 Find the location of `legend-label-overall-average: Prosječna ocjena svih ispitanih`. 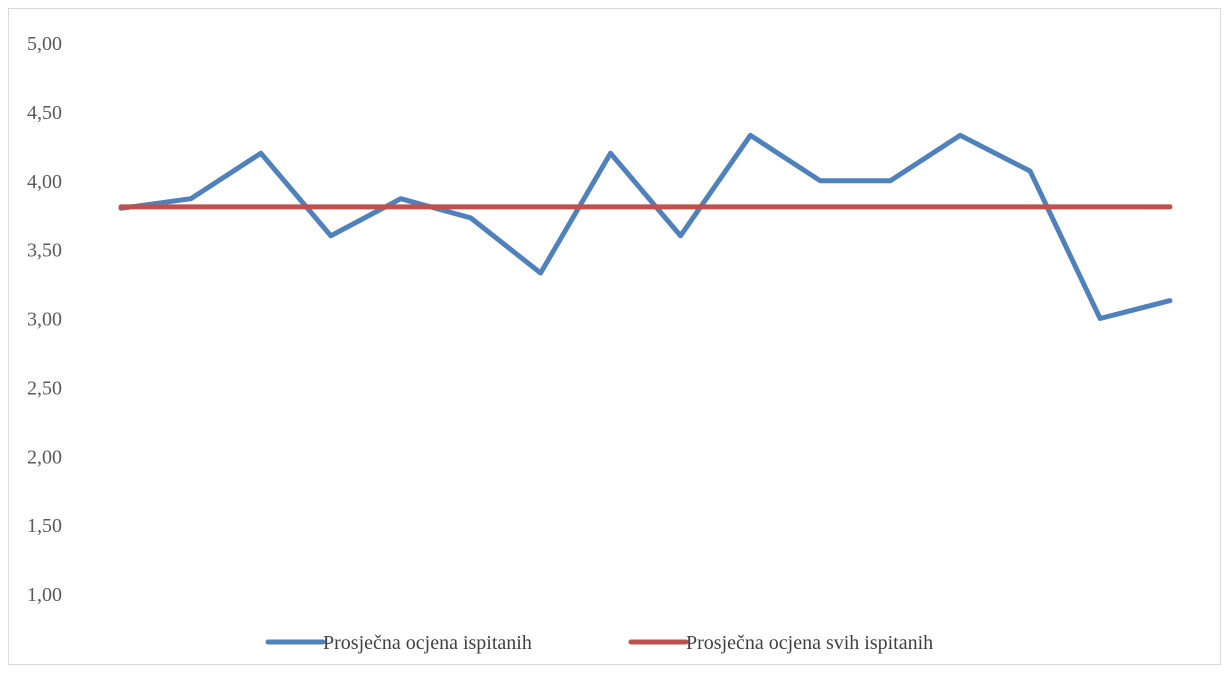

legend-label-overall-average: Prosječna ocjena svih ispitanih is located at coordinates (809, 643).